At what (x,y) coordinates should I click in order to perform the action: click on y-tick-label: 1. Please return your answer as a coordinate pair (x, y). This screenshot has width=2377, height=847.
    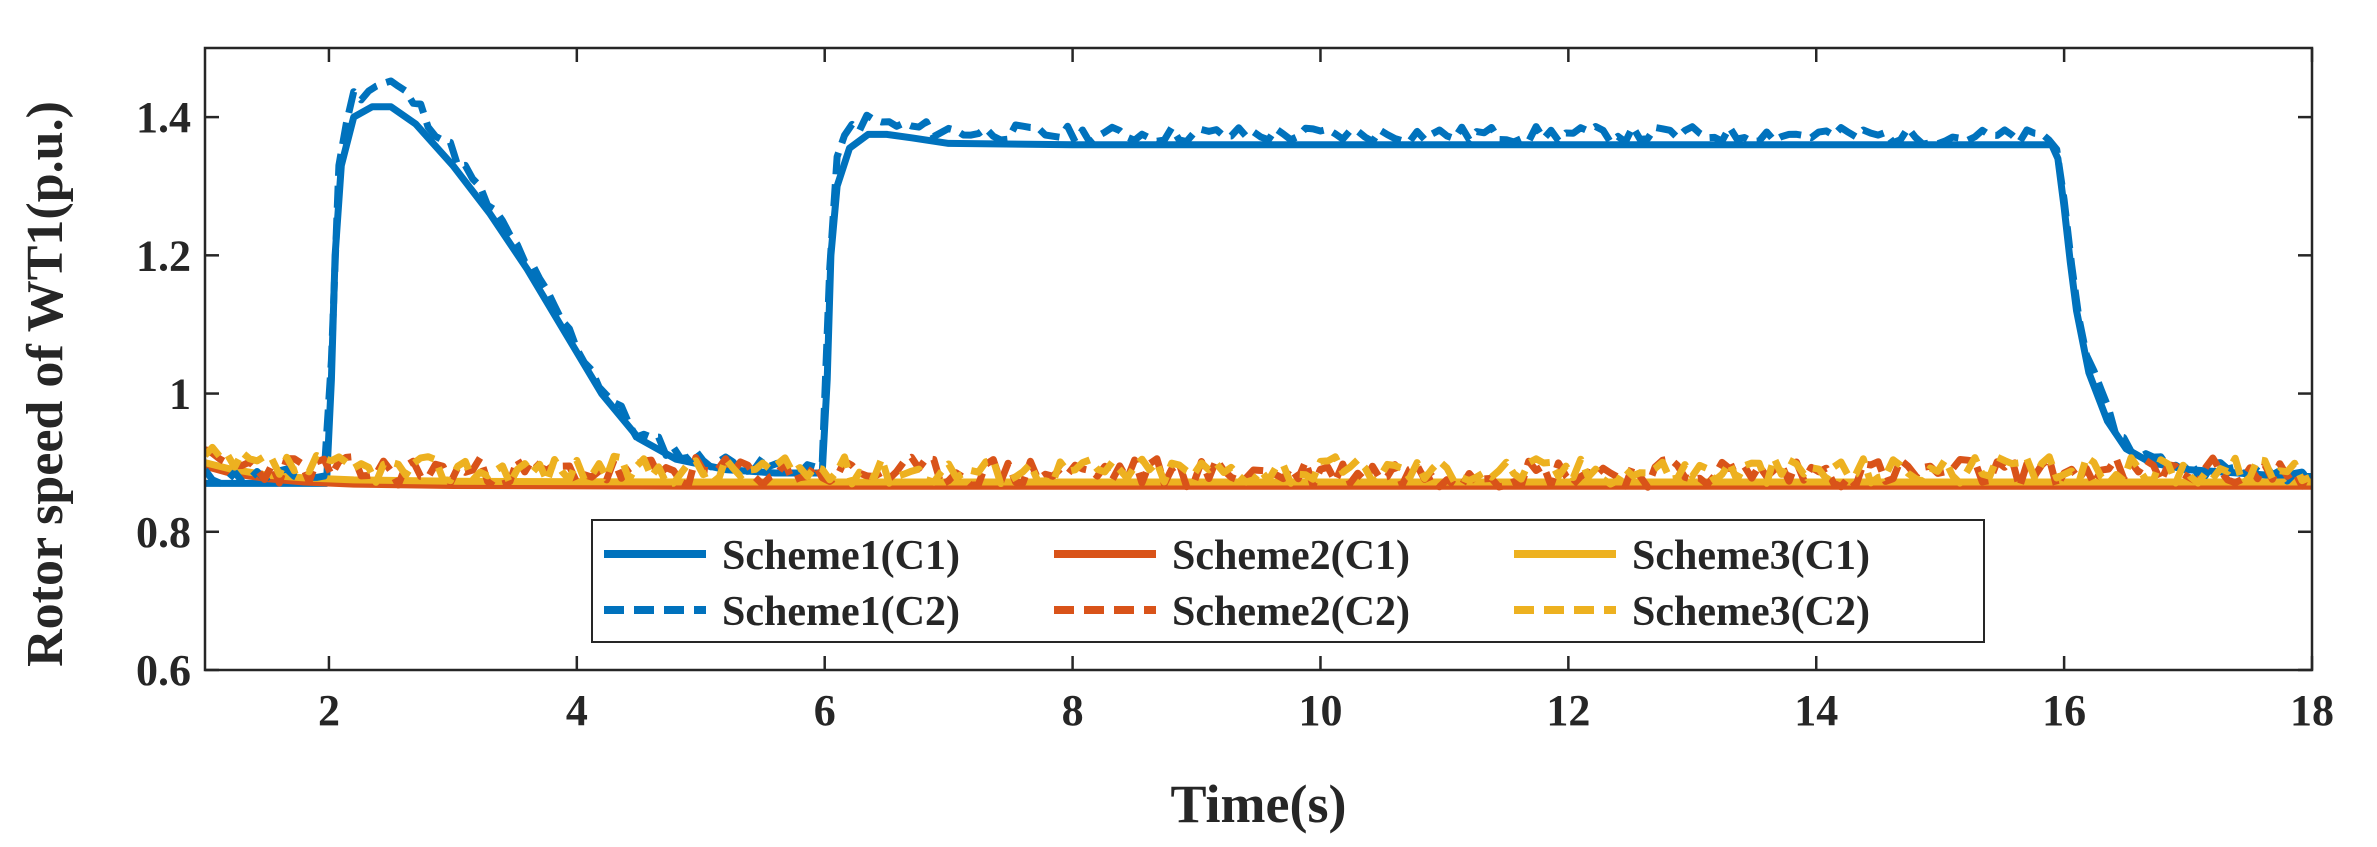
    Looking at the image, I should click on (180, 394).